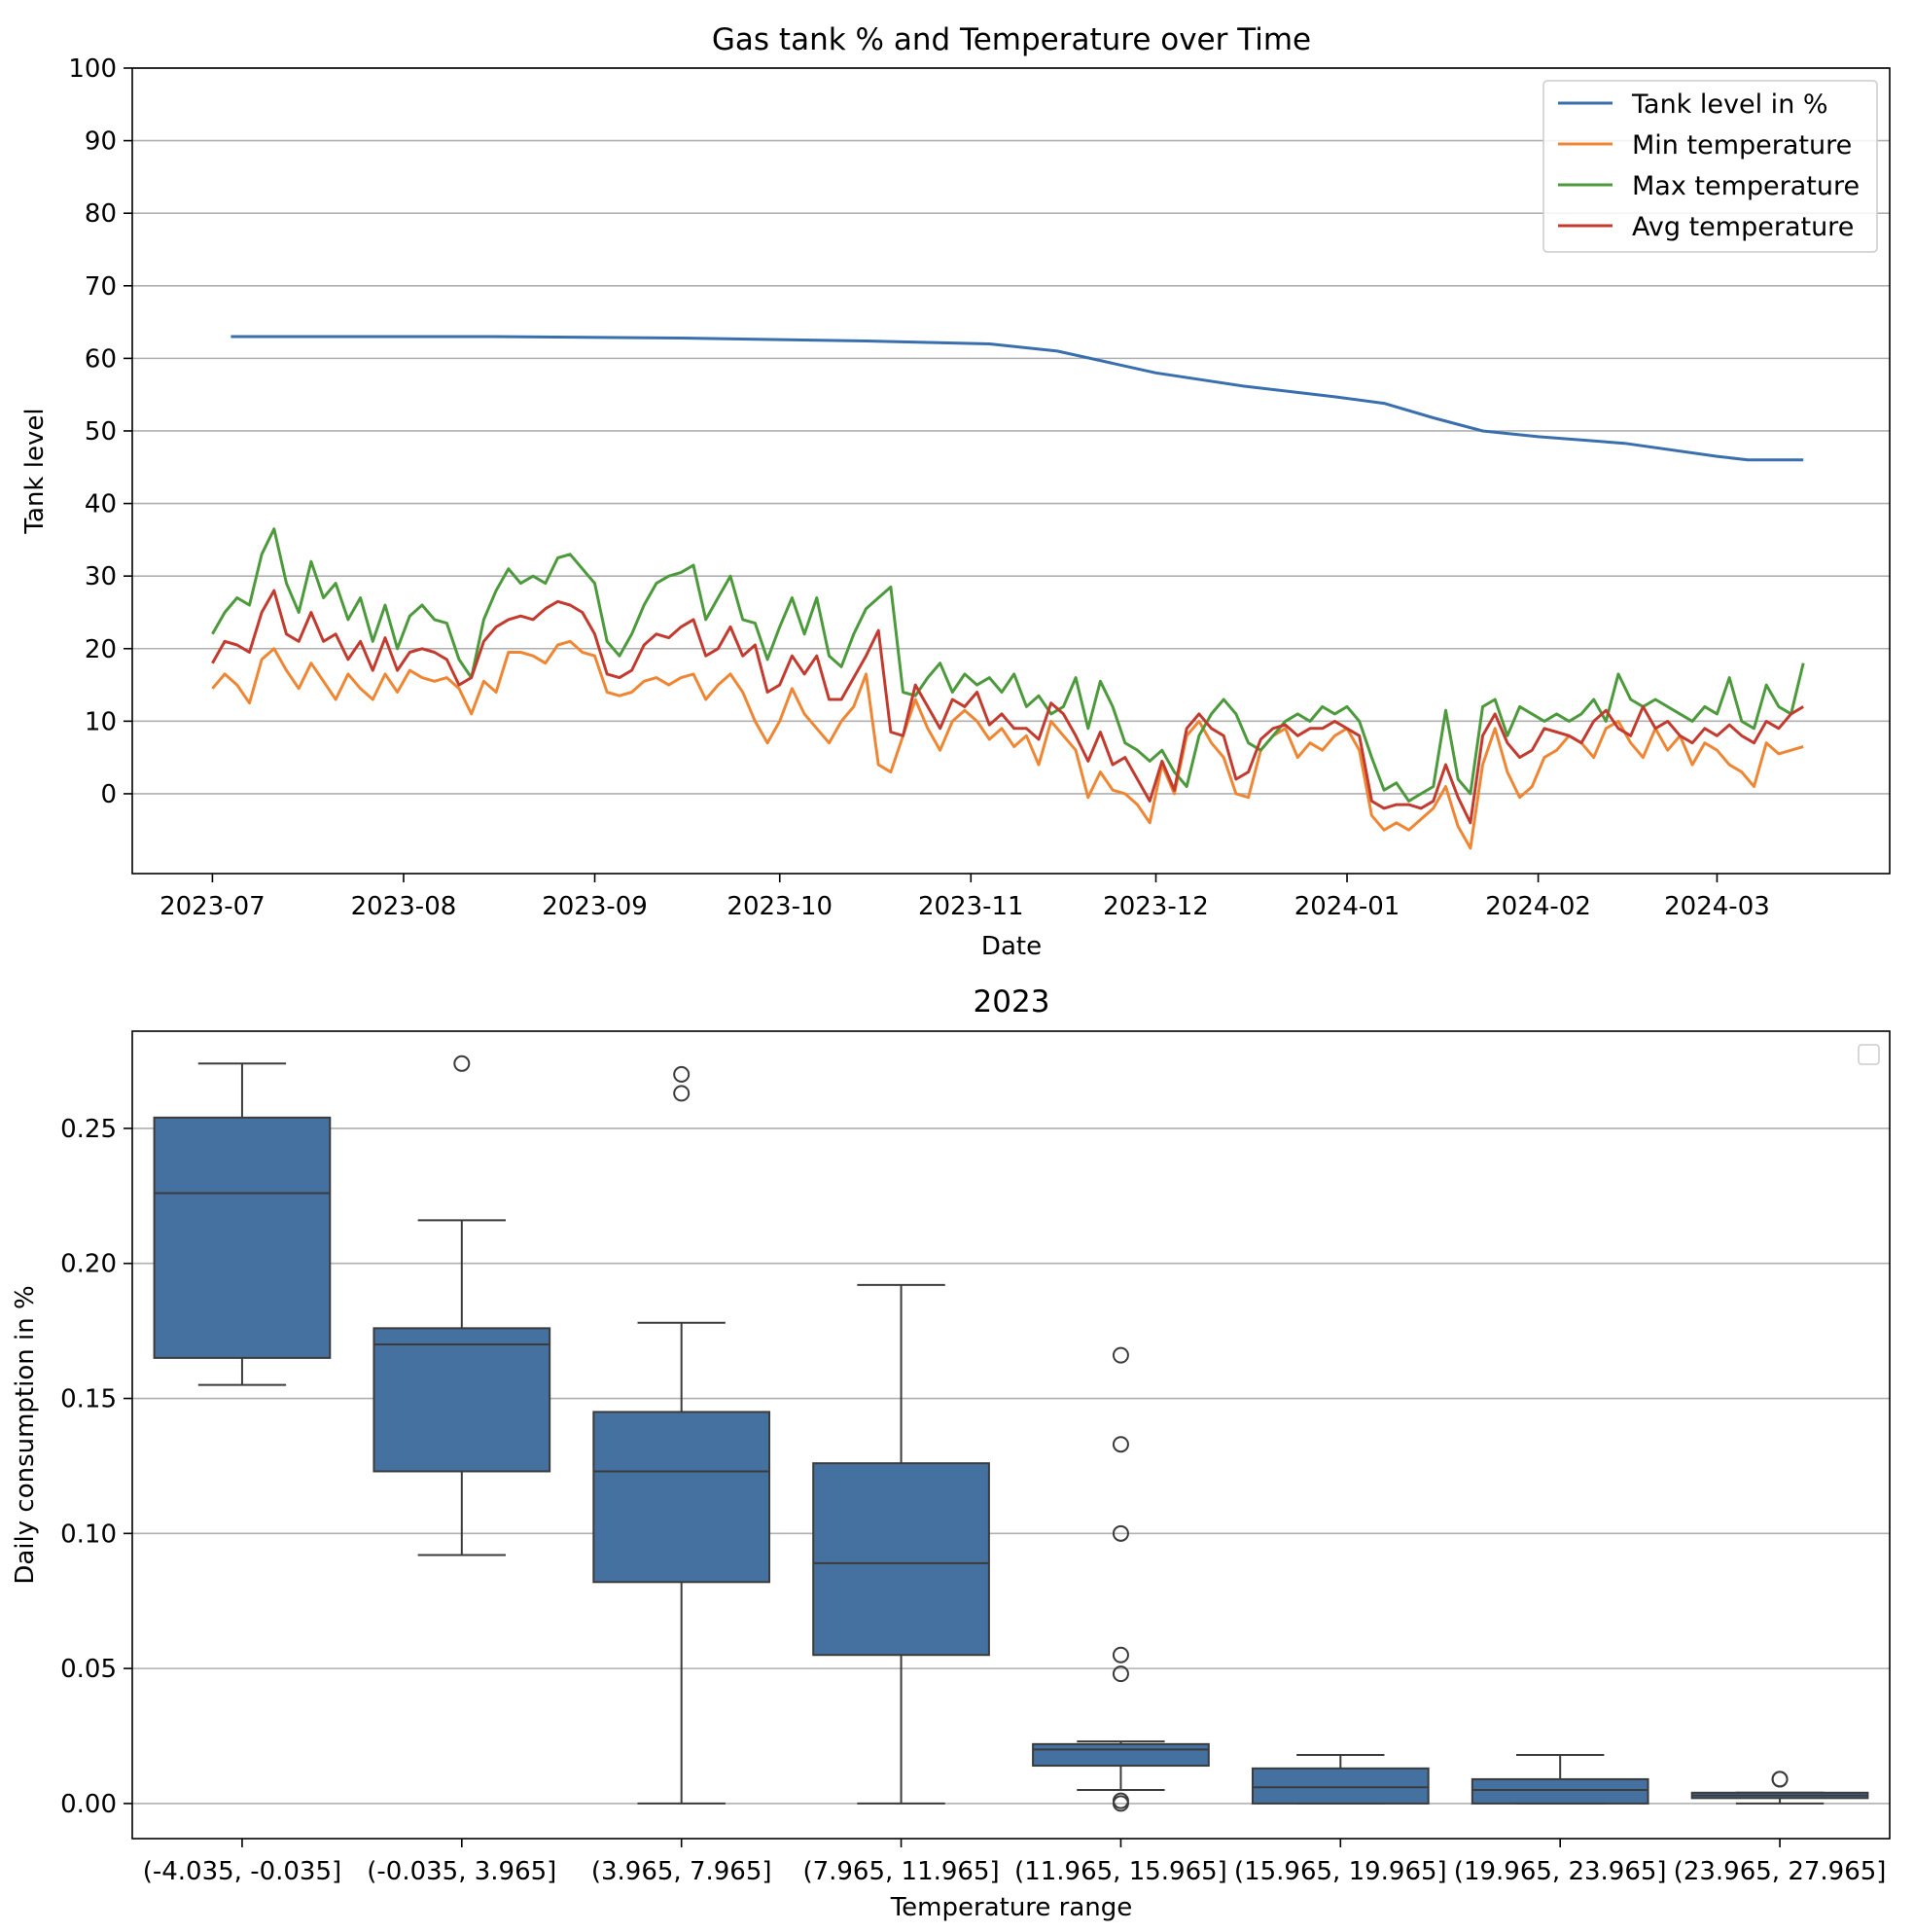 The height and width of the screenshot is (1932, 1914). What do you see at coordinates (101, 504) in the screenshot?
I see `y-tick-label: 40` at bounding box center [101, 504].